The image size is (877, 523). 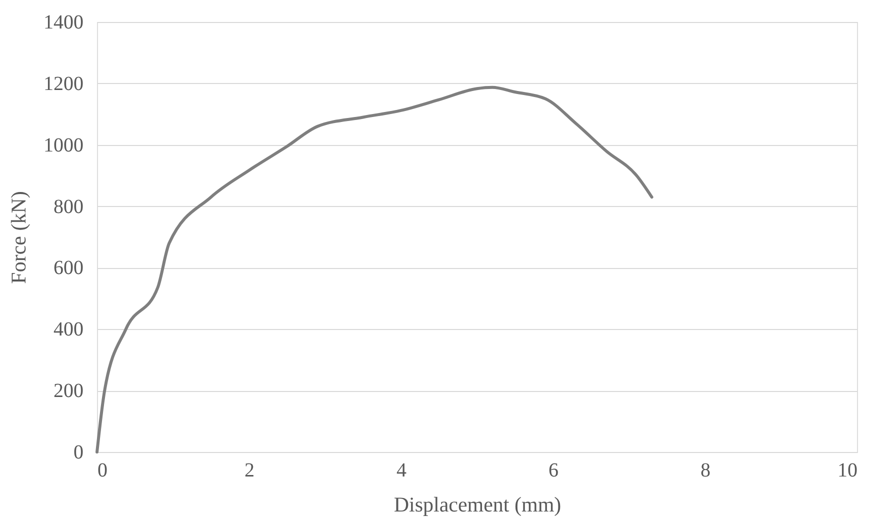 I want to click on y-tick-label: 1400, so click(x=64, y=23).